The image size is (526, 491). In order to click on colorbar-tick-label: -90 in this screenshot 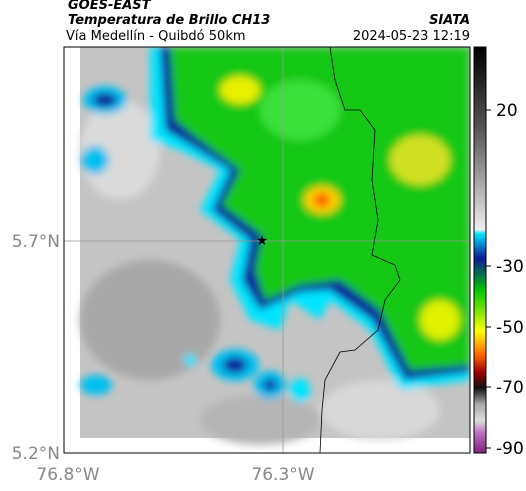, I will do `click(510, 449)`.